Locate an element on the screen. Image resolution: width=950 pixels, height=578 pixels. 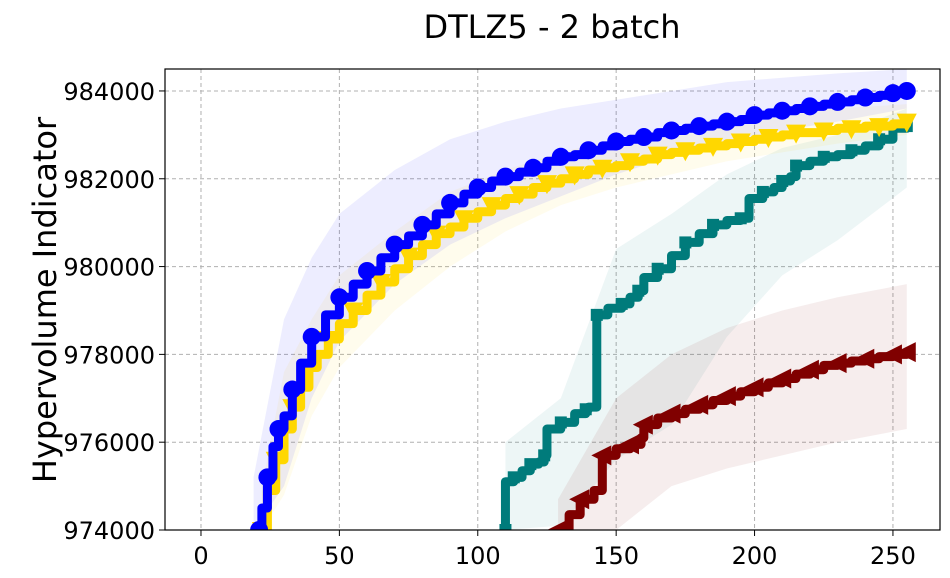
y-axis-label: Hypervolume Indicator is located at coordinates (45, 299).